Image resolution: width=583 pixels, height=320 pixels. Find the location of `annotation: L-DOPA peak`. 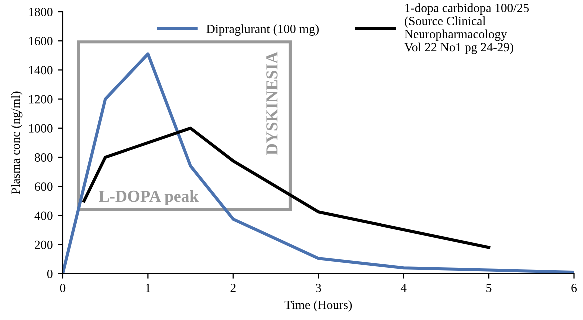

annotation: L-DOPA peak is located at coordinates (149, 198).